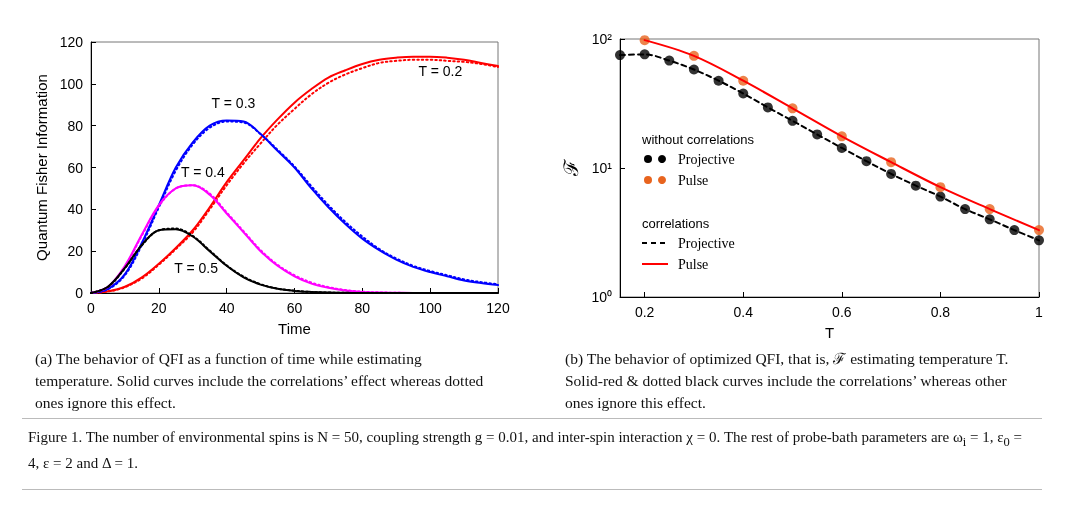 This screenshot has height=512, width=1065. What do you see at coordinates (743, 312) in the screenshot?
I see `x-tick-label: 0.4` at bounding box center [743, 312].